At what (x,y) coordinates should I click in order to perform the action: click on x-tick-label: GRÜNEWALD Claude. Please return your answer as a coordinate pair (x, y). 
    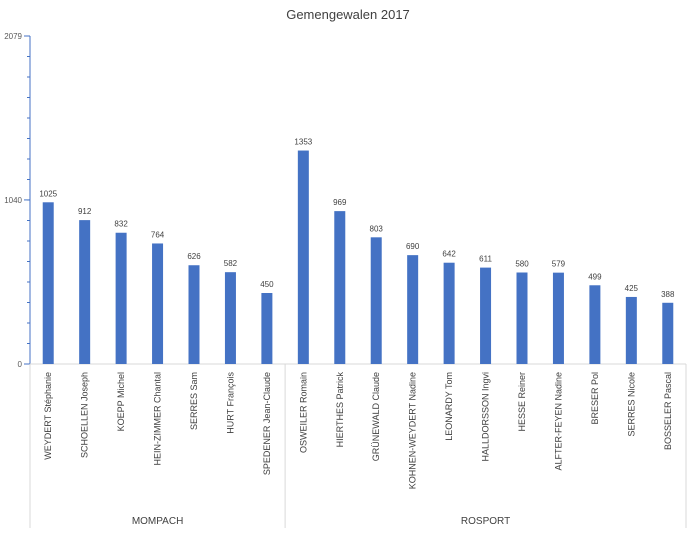
    Looking at the image, I should click on (376, 416).